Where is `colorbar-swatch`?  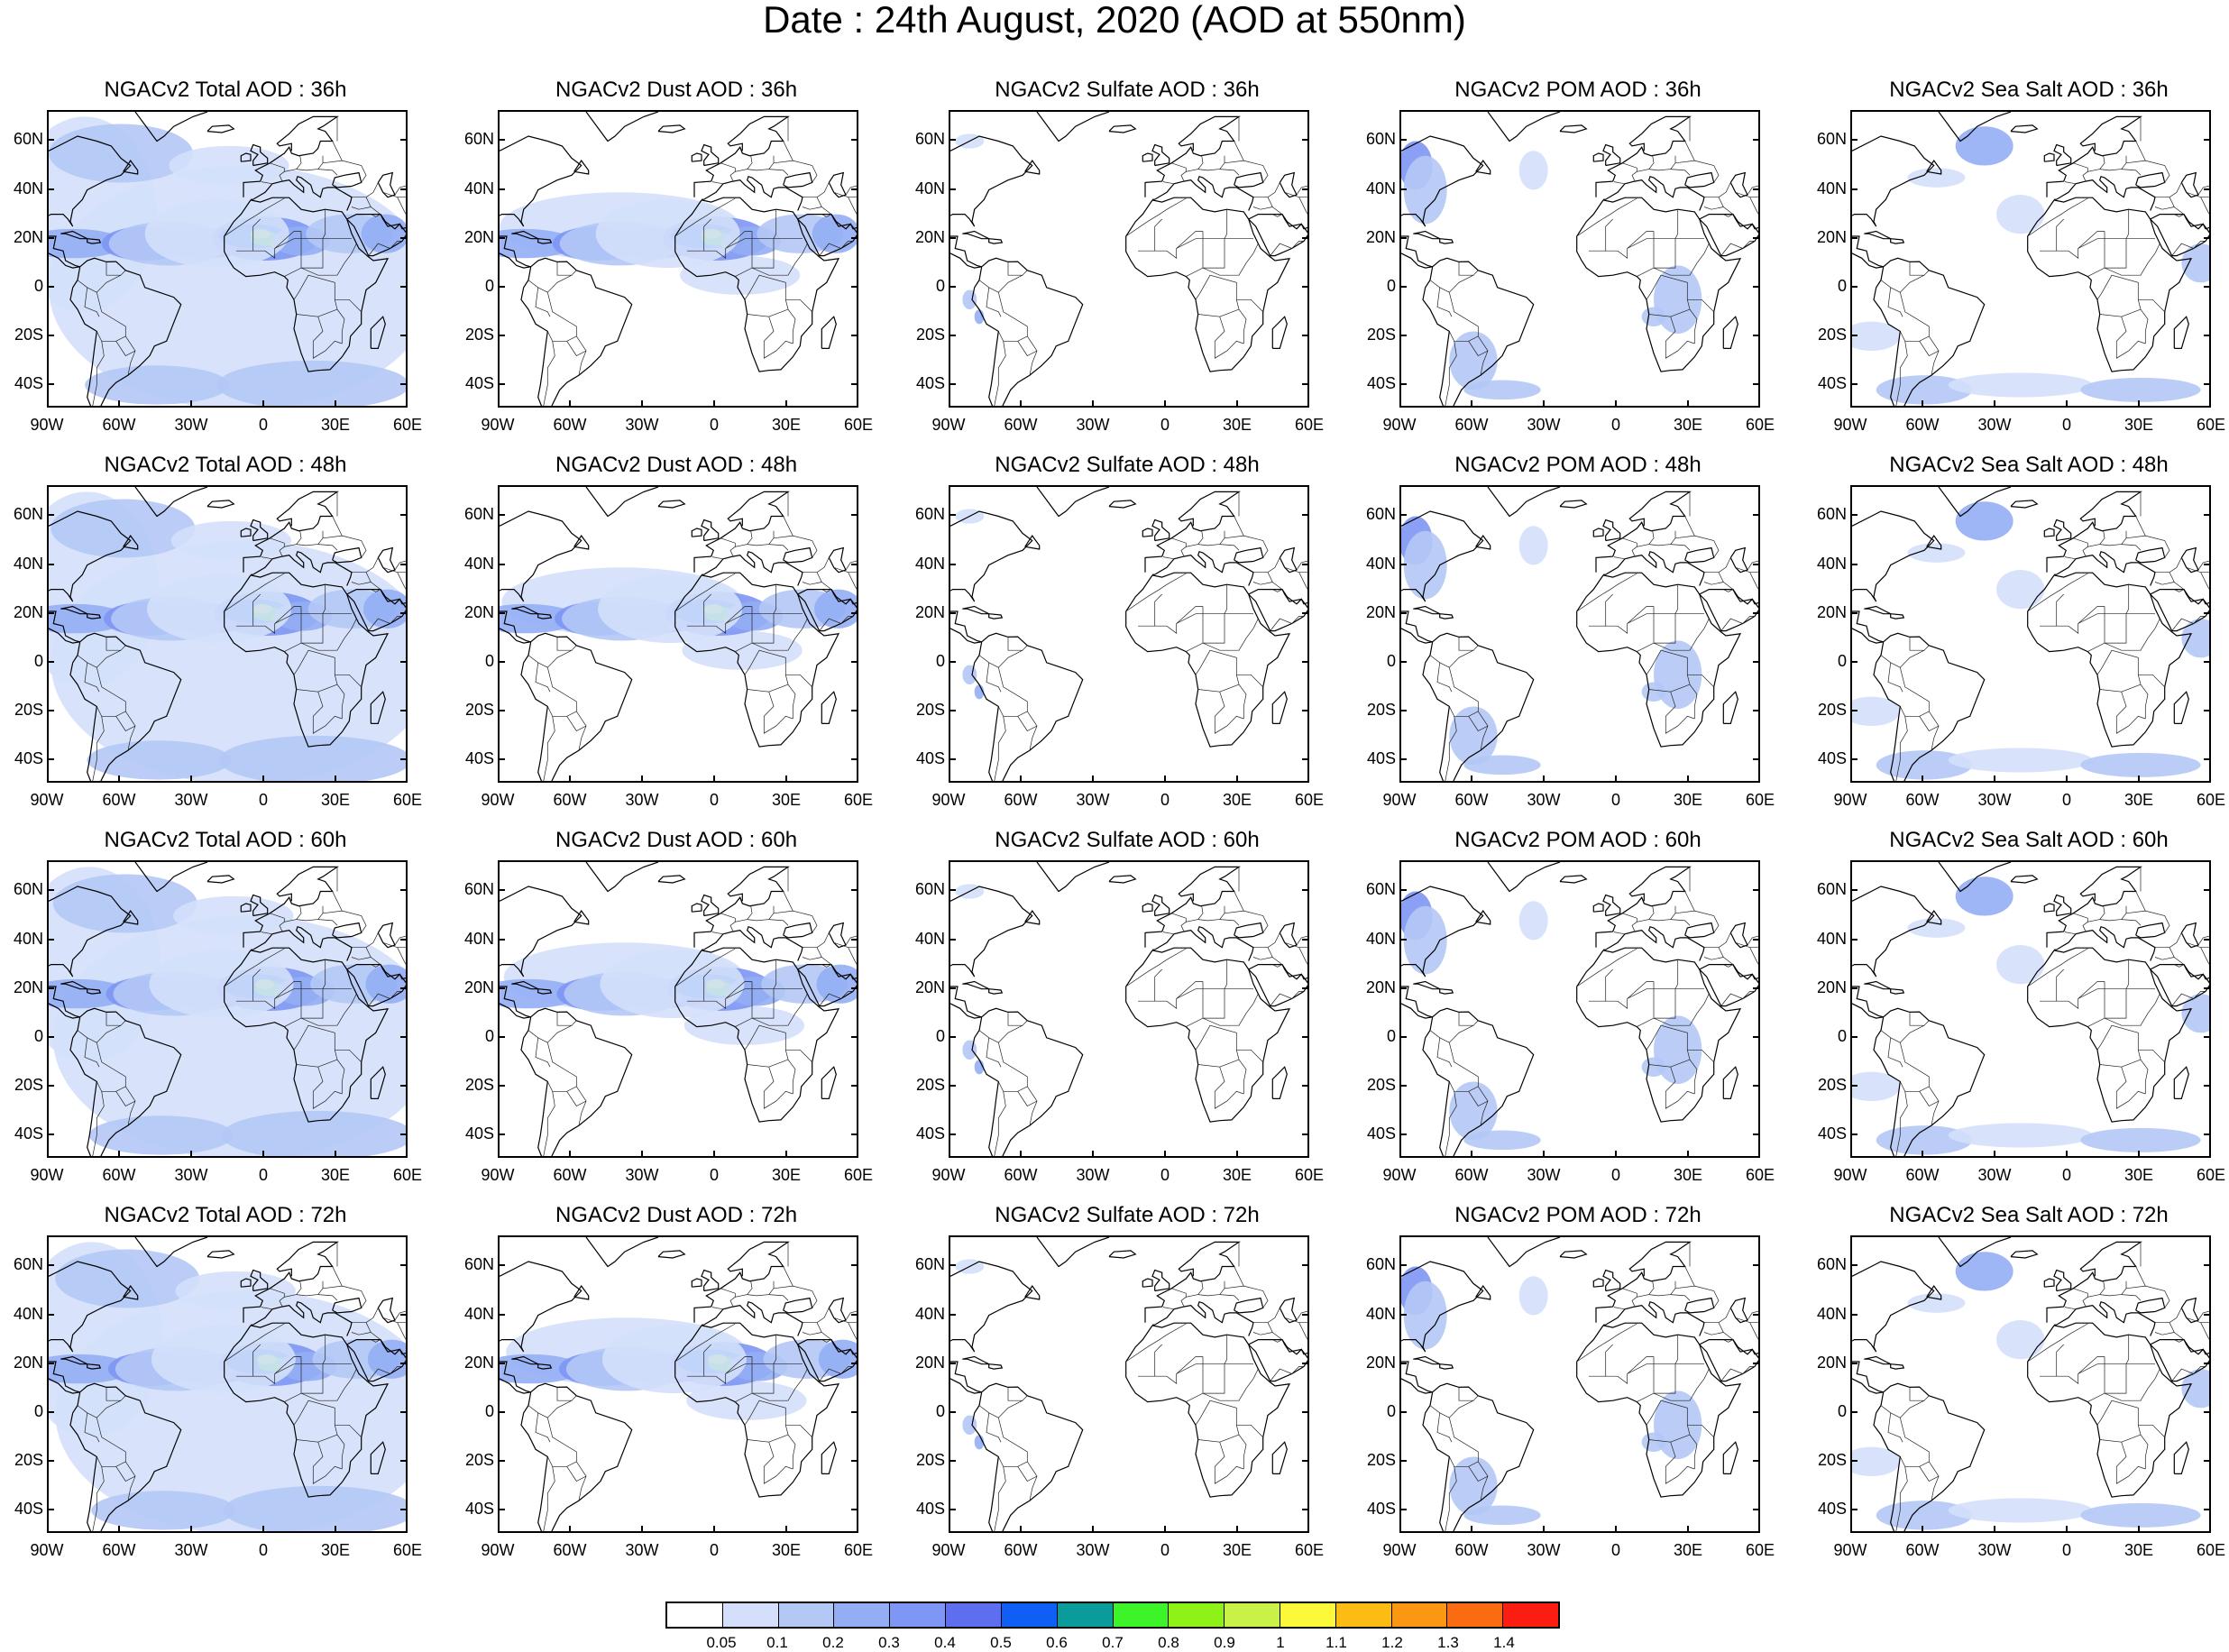
colorbar-swatch is located at coordinates (1085, 1615).